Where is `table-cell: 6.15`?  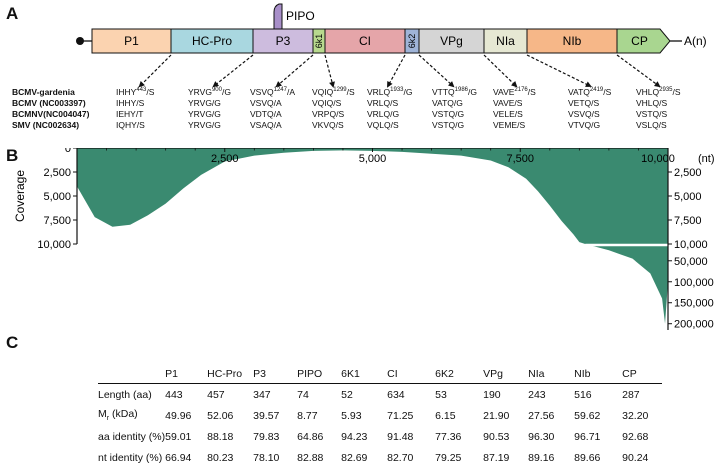
table-cell: 6.15 is located at coordinates (445, 415).